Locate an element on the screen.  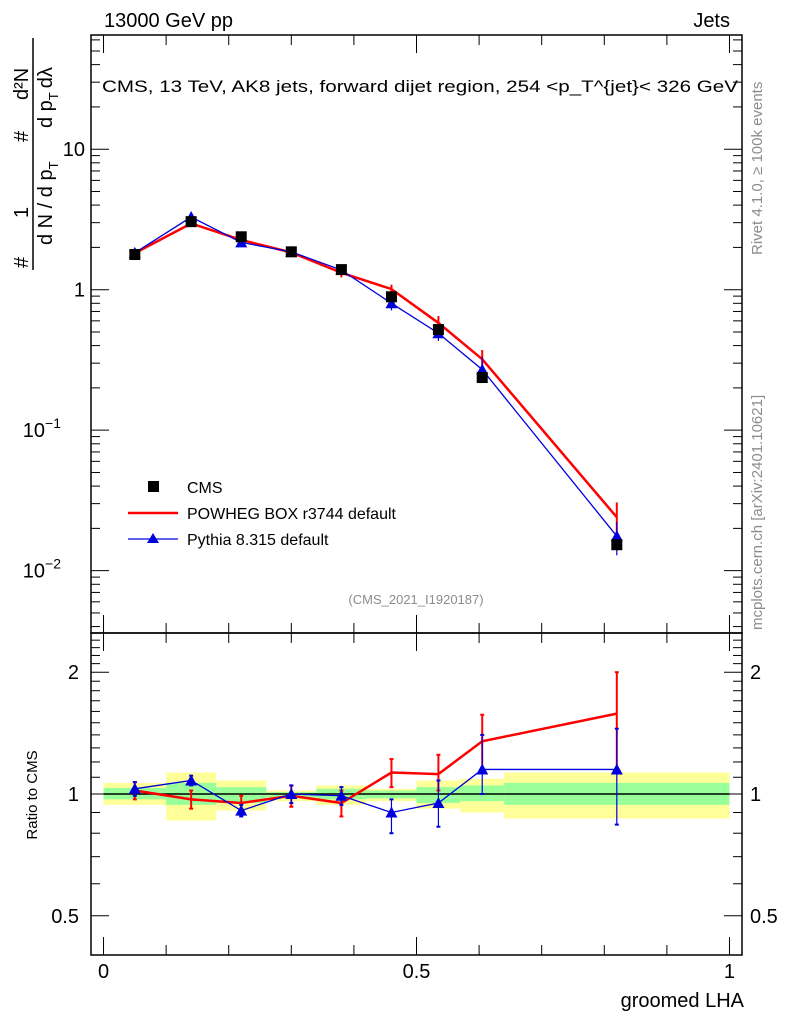
ylabel-den-a: d N / d pT is located at coordinates (48, 203).